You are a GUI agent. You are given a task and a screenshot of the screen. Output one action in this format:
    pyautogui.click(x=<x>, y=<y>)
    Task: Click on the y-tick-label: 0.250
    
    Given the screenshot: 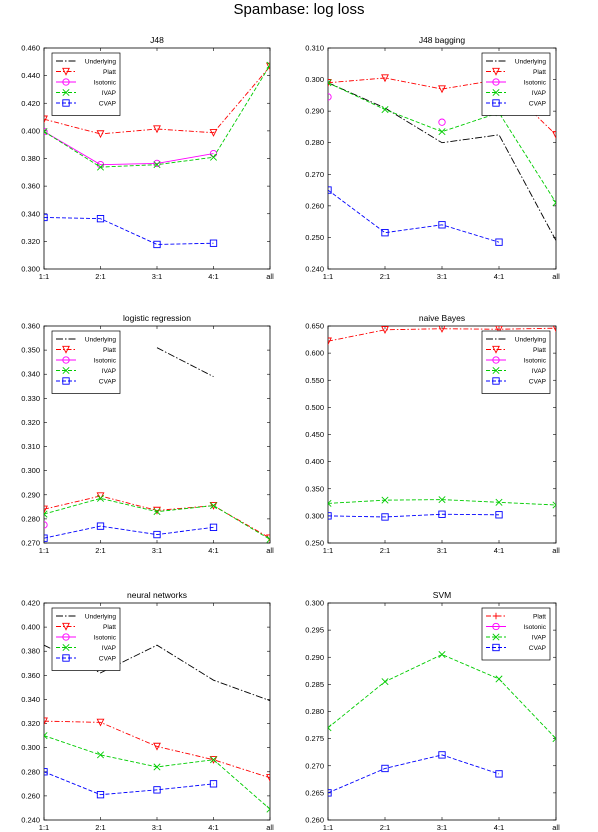 What is the action you would take?
    pyautogui.click(x=314, y=237)
    